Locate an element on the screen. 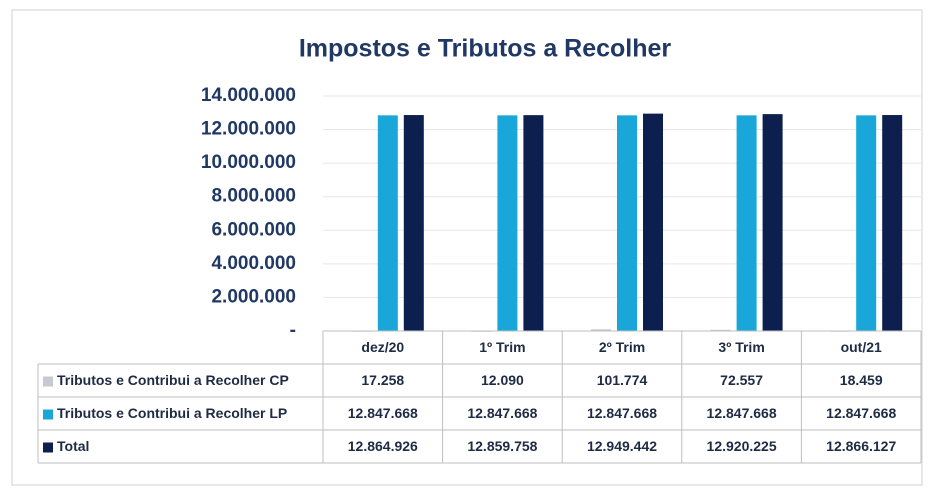 This screenshot has height=495, width=934. data-label: 12.864.926 is located at coordinates (383, 446).